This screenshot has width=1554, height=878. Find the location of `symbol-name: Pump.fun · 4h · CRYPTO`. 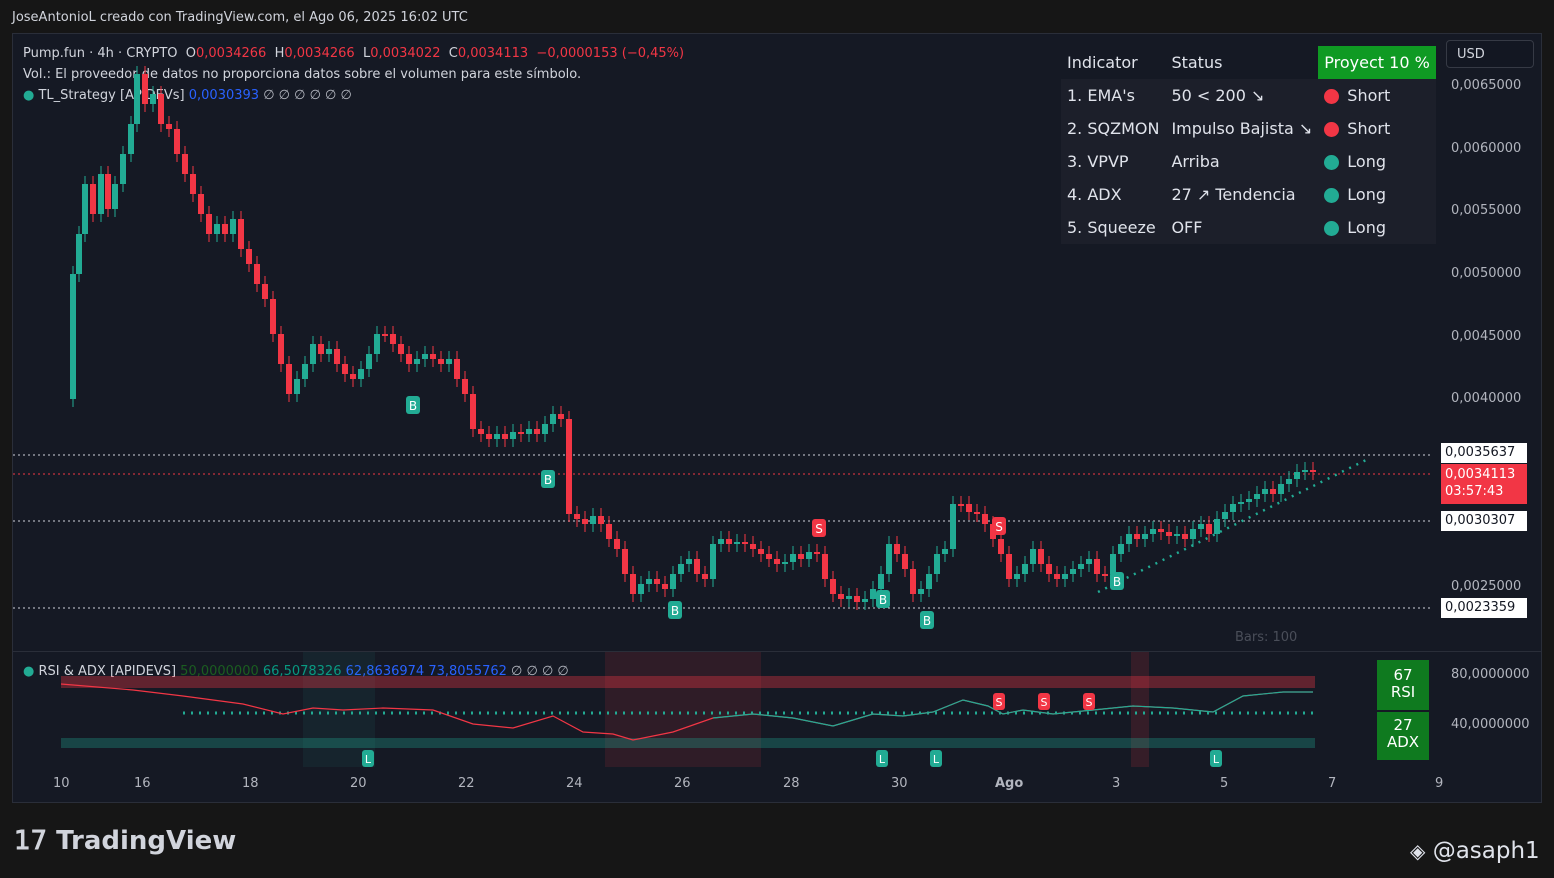

symbol-name: Pump.fun · 4h · CRYPTO is located at coordinates (100, 53).